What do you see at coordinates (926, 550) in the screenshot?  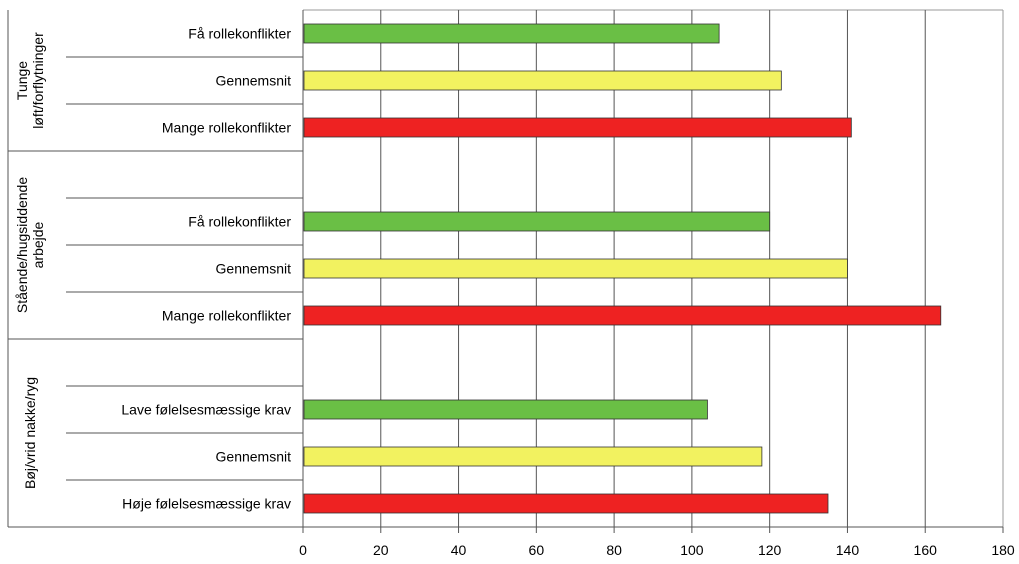 I see `x-tick-label: 160` at bounding box center [926, 550].